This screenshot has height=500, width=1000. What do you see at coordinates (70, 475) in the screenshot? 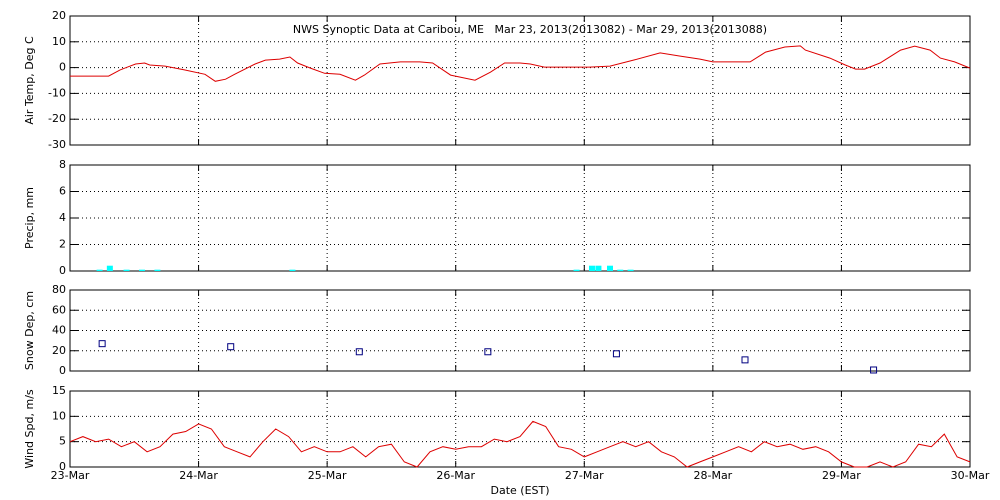
I see `x-tick-label: 23-Mar` at bounding box center [70, 475].